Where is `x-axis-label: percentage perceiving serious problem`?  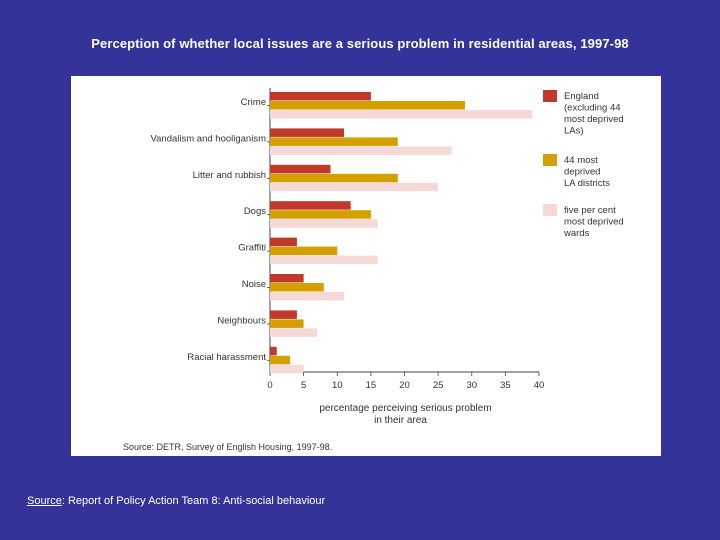
x-axis-label: percentage perceiving serious problem is located at coordinates (405, 408).